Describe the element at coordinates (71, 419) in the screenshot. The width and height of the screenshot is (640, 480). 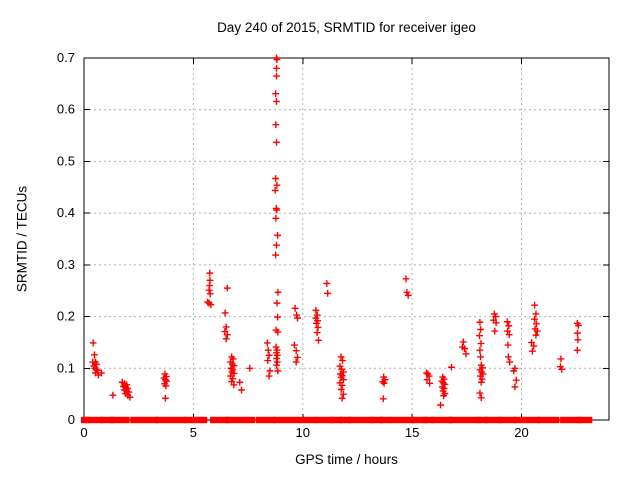
I see `y-tick-label: 0` at that location.